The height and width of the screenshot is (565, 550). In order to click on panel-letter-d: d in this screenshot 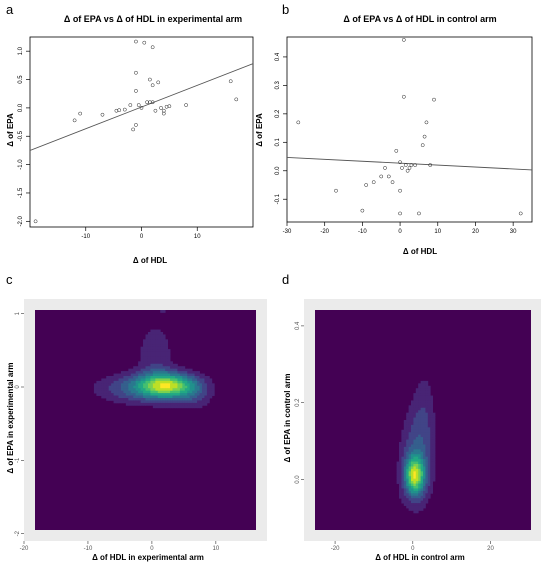, I will do `click(285, 279)`.